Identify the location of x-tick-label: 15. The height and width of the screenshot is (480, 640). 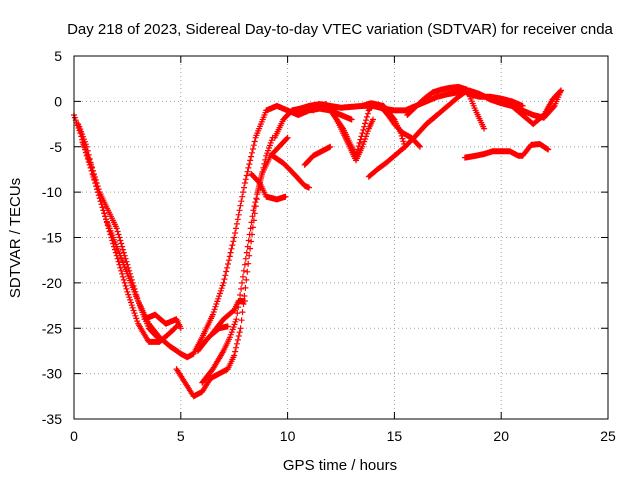
(395, 436).